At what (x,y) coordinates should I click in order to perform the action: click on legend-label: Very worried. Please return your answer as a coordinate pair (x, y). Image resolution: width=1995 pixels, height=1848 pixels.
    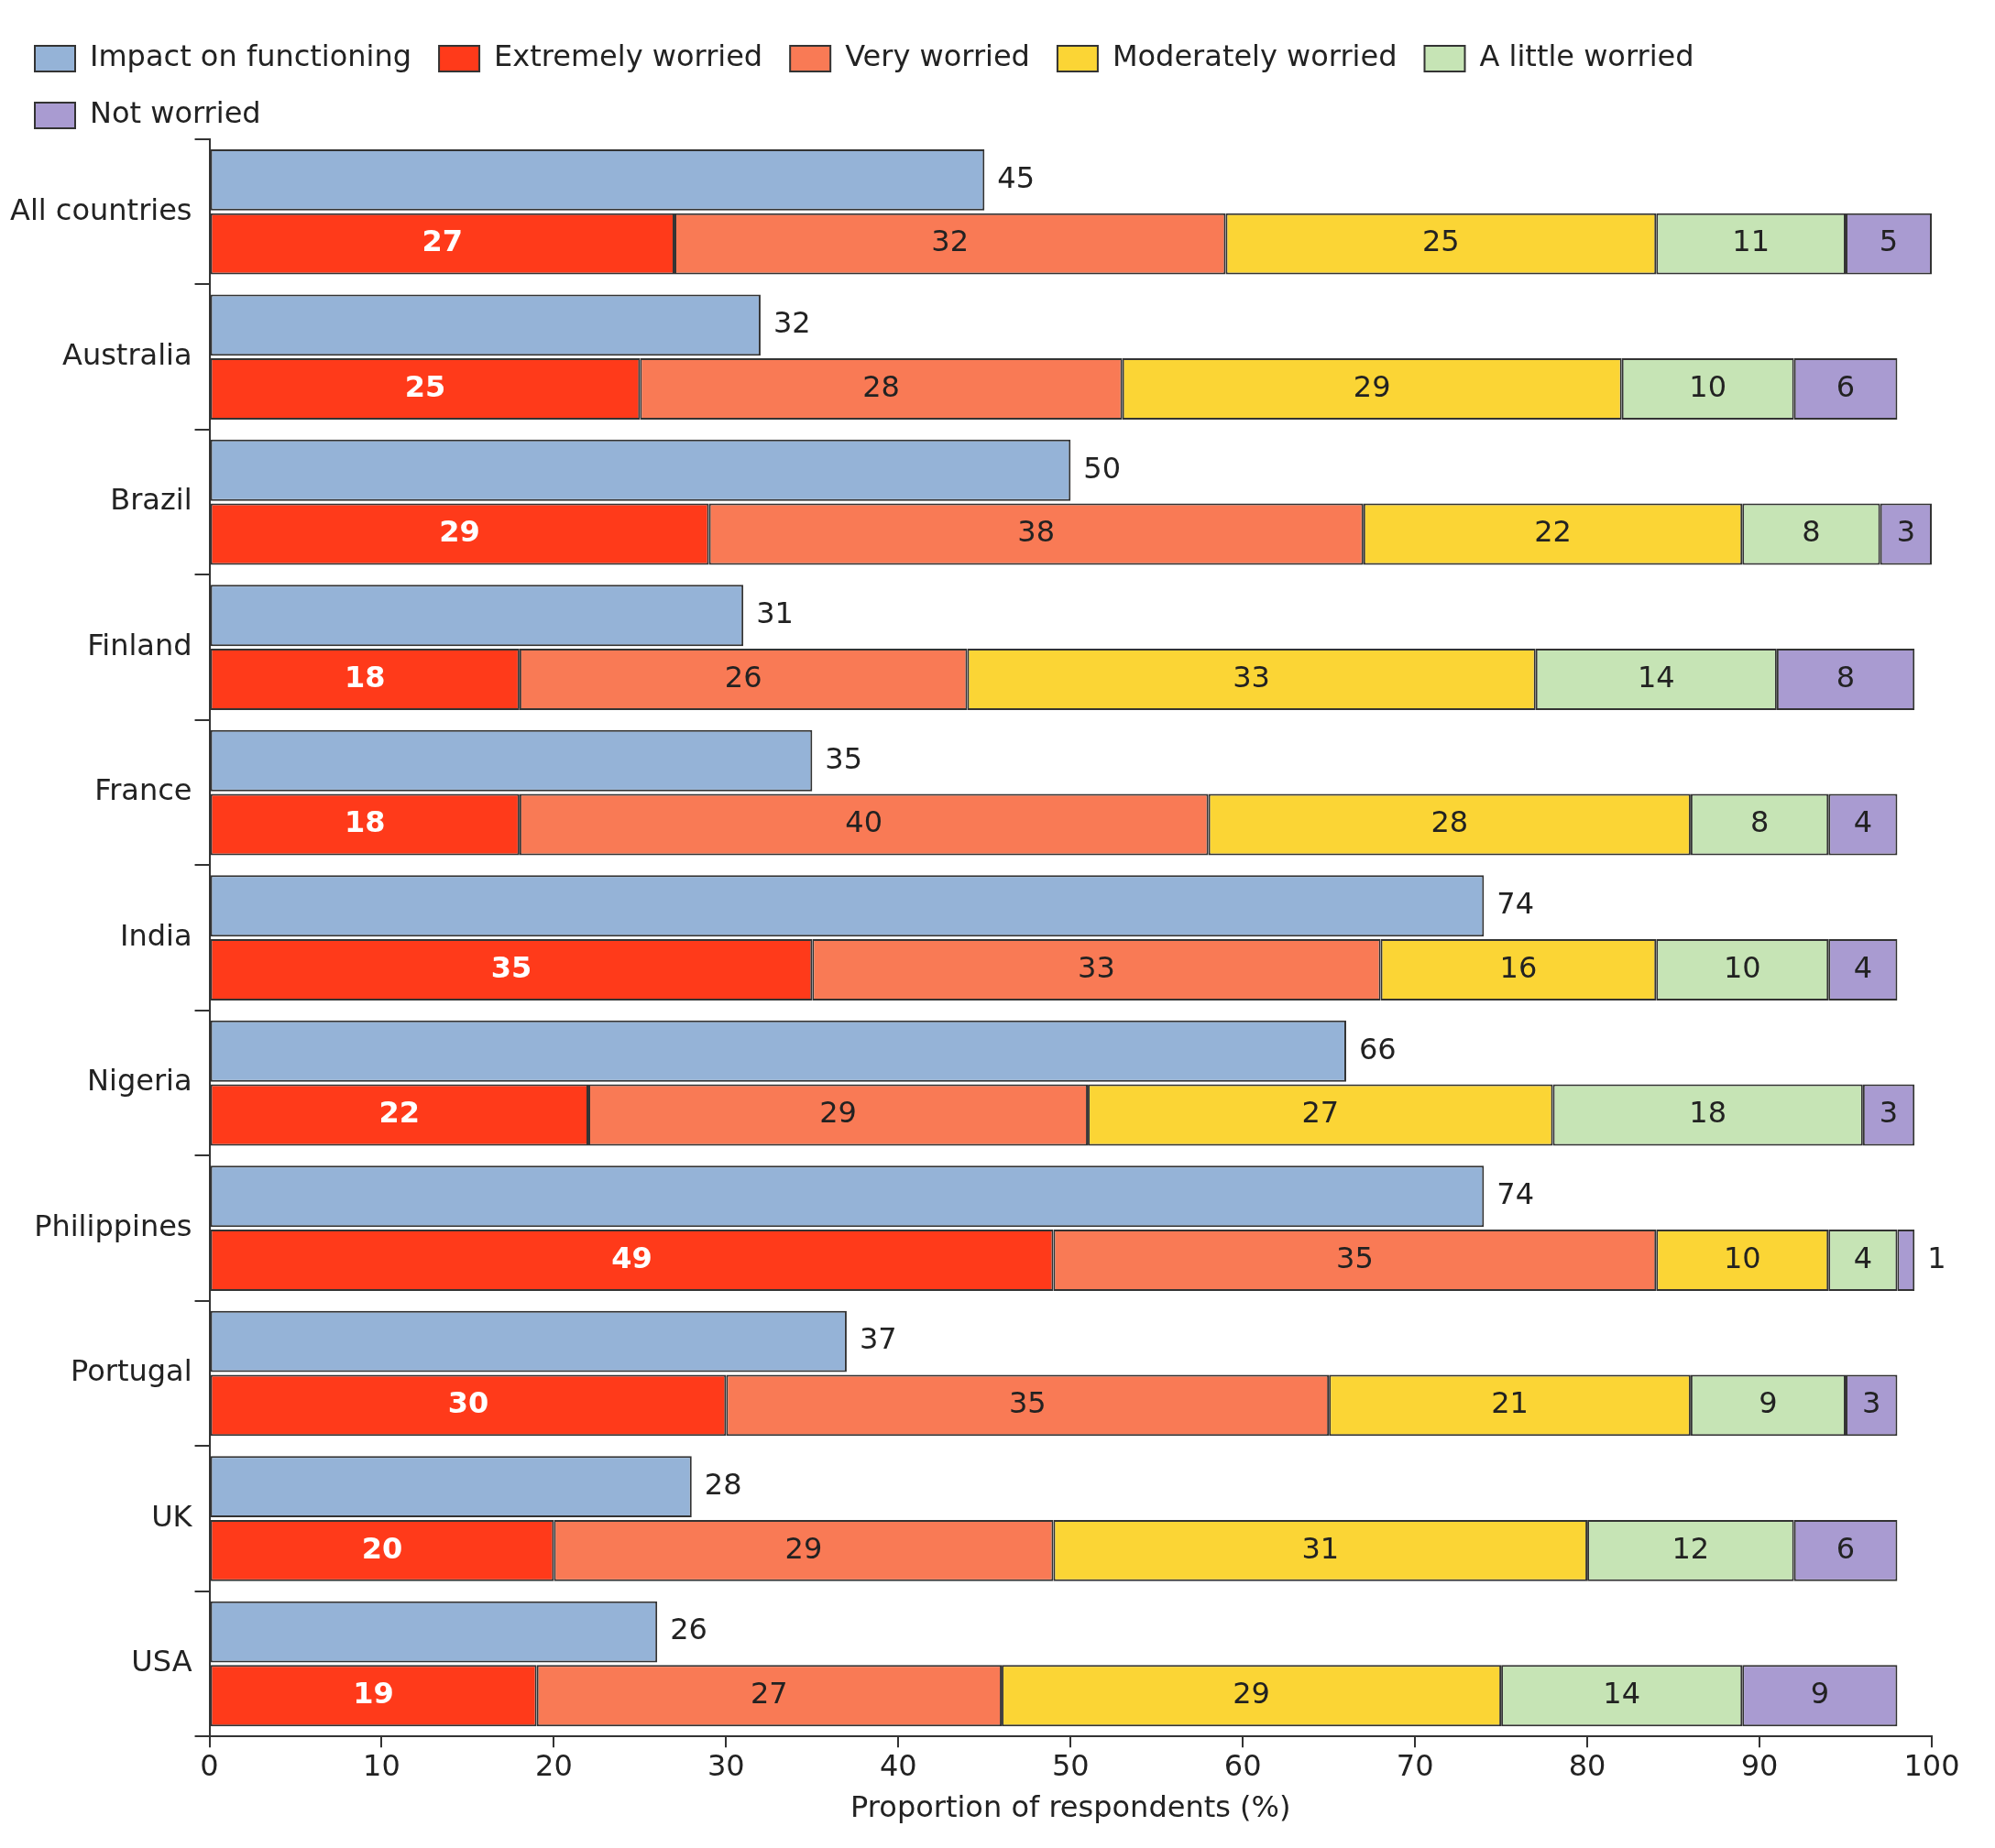
    Looking at the image, I should click on (937, 56).